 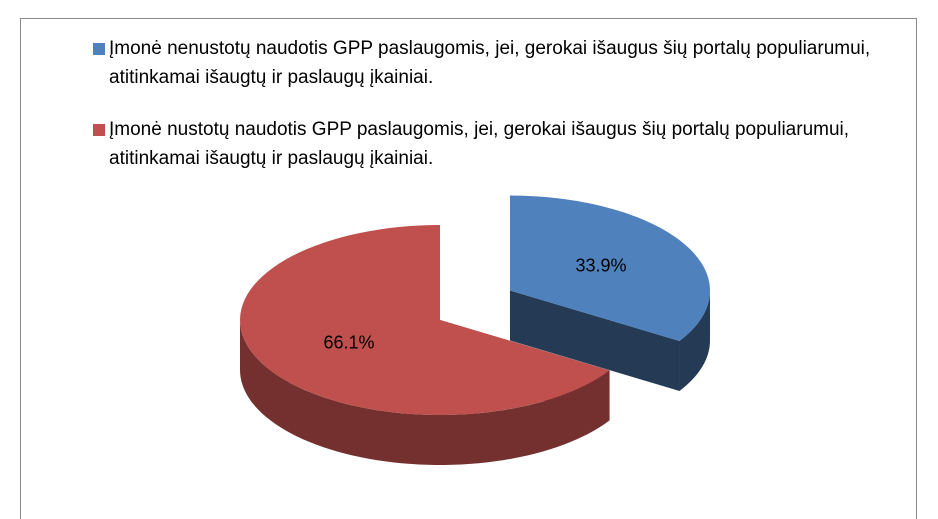 What do you see at coordinates (594, 340) in the screenshot?
I see `slice-side` at bounding box center [594, 340].